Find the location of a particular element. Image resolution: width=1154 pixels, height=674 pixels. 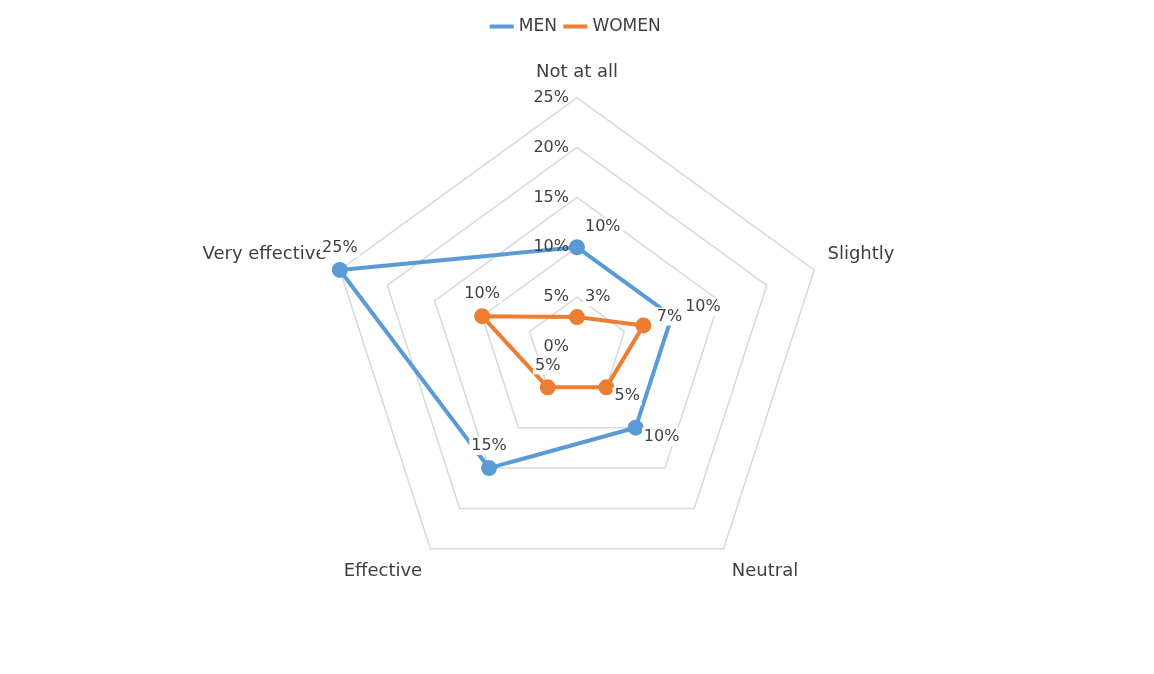

legend-label: MEN is located at coordinates (537, 24).